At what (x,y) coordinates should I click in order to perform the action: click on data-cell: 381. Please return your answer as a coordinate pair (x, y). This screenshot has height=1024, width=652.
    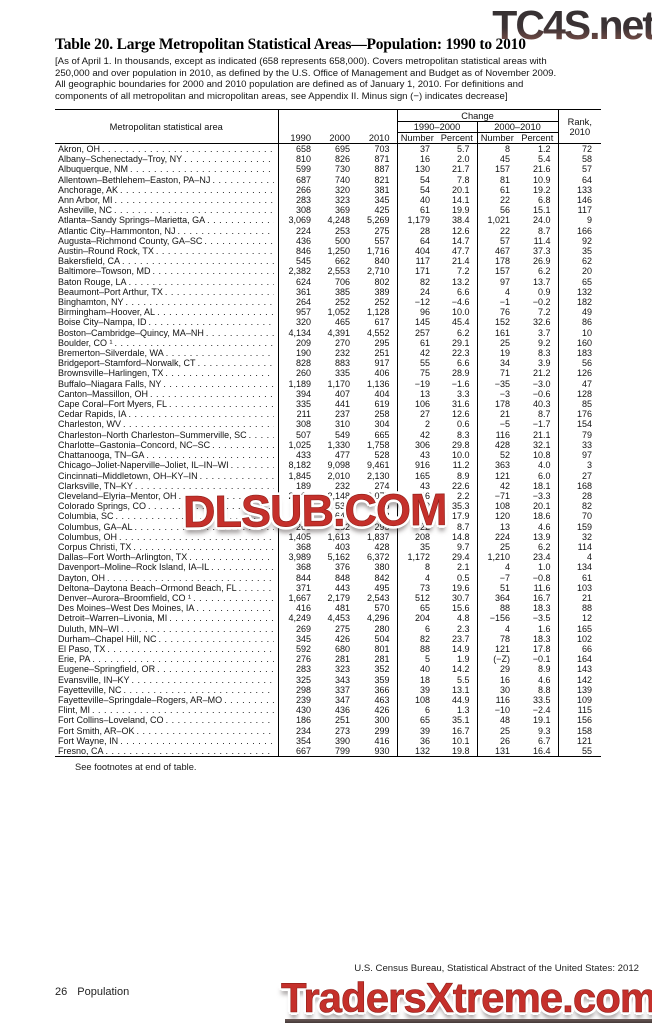
    Looking at the image, I should click on (377, 190).